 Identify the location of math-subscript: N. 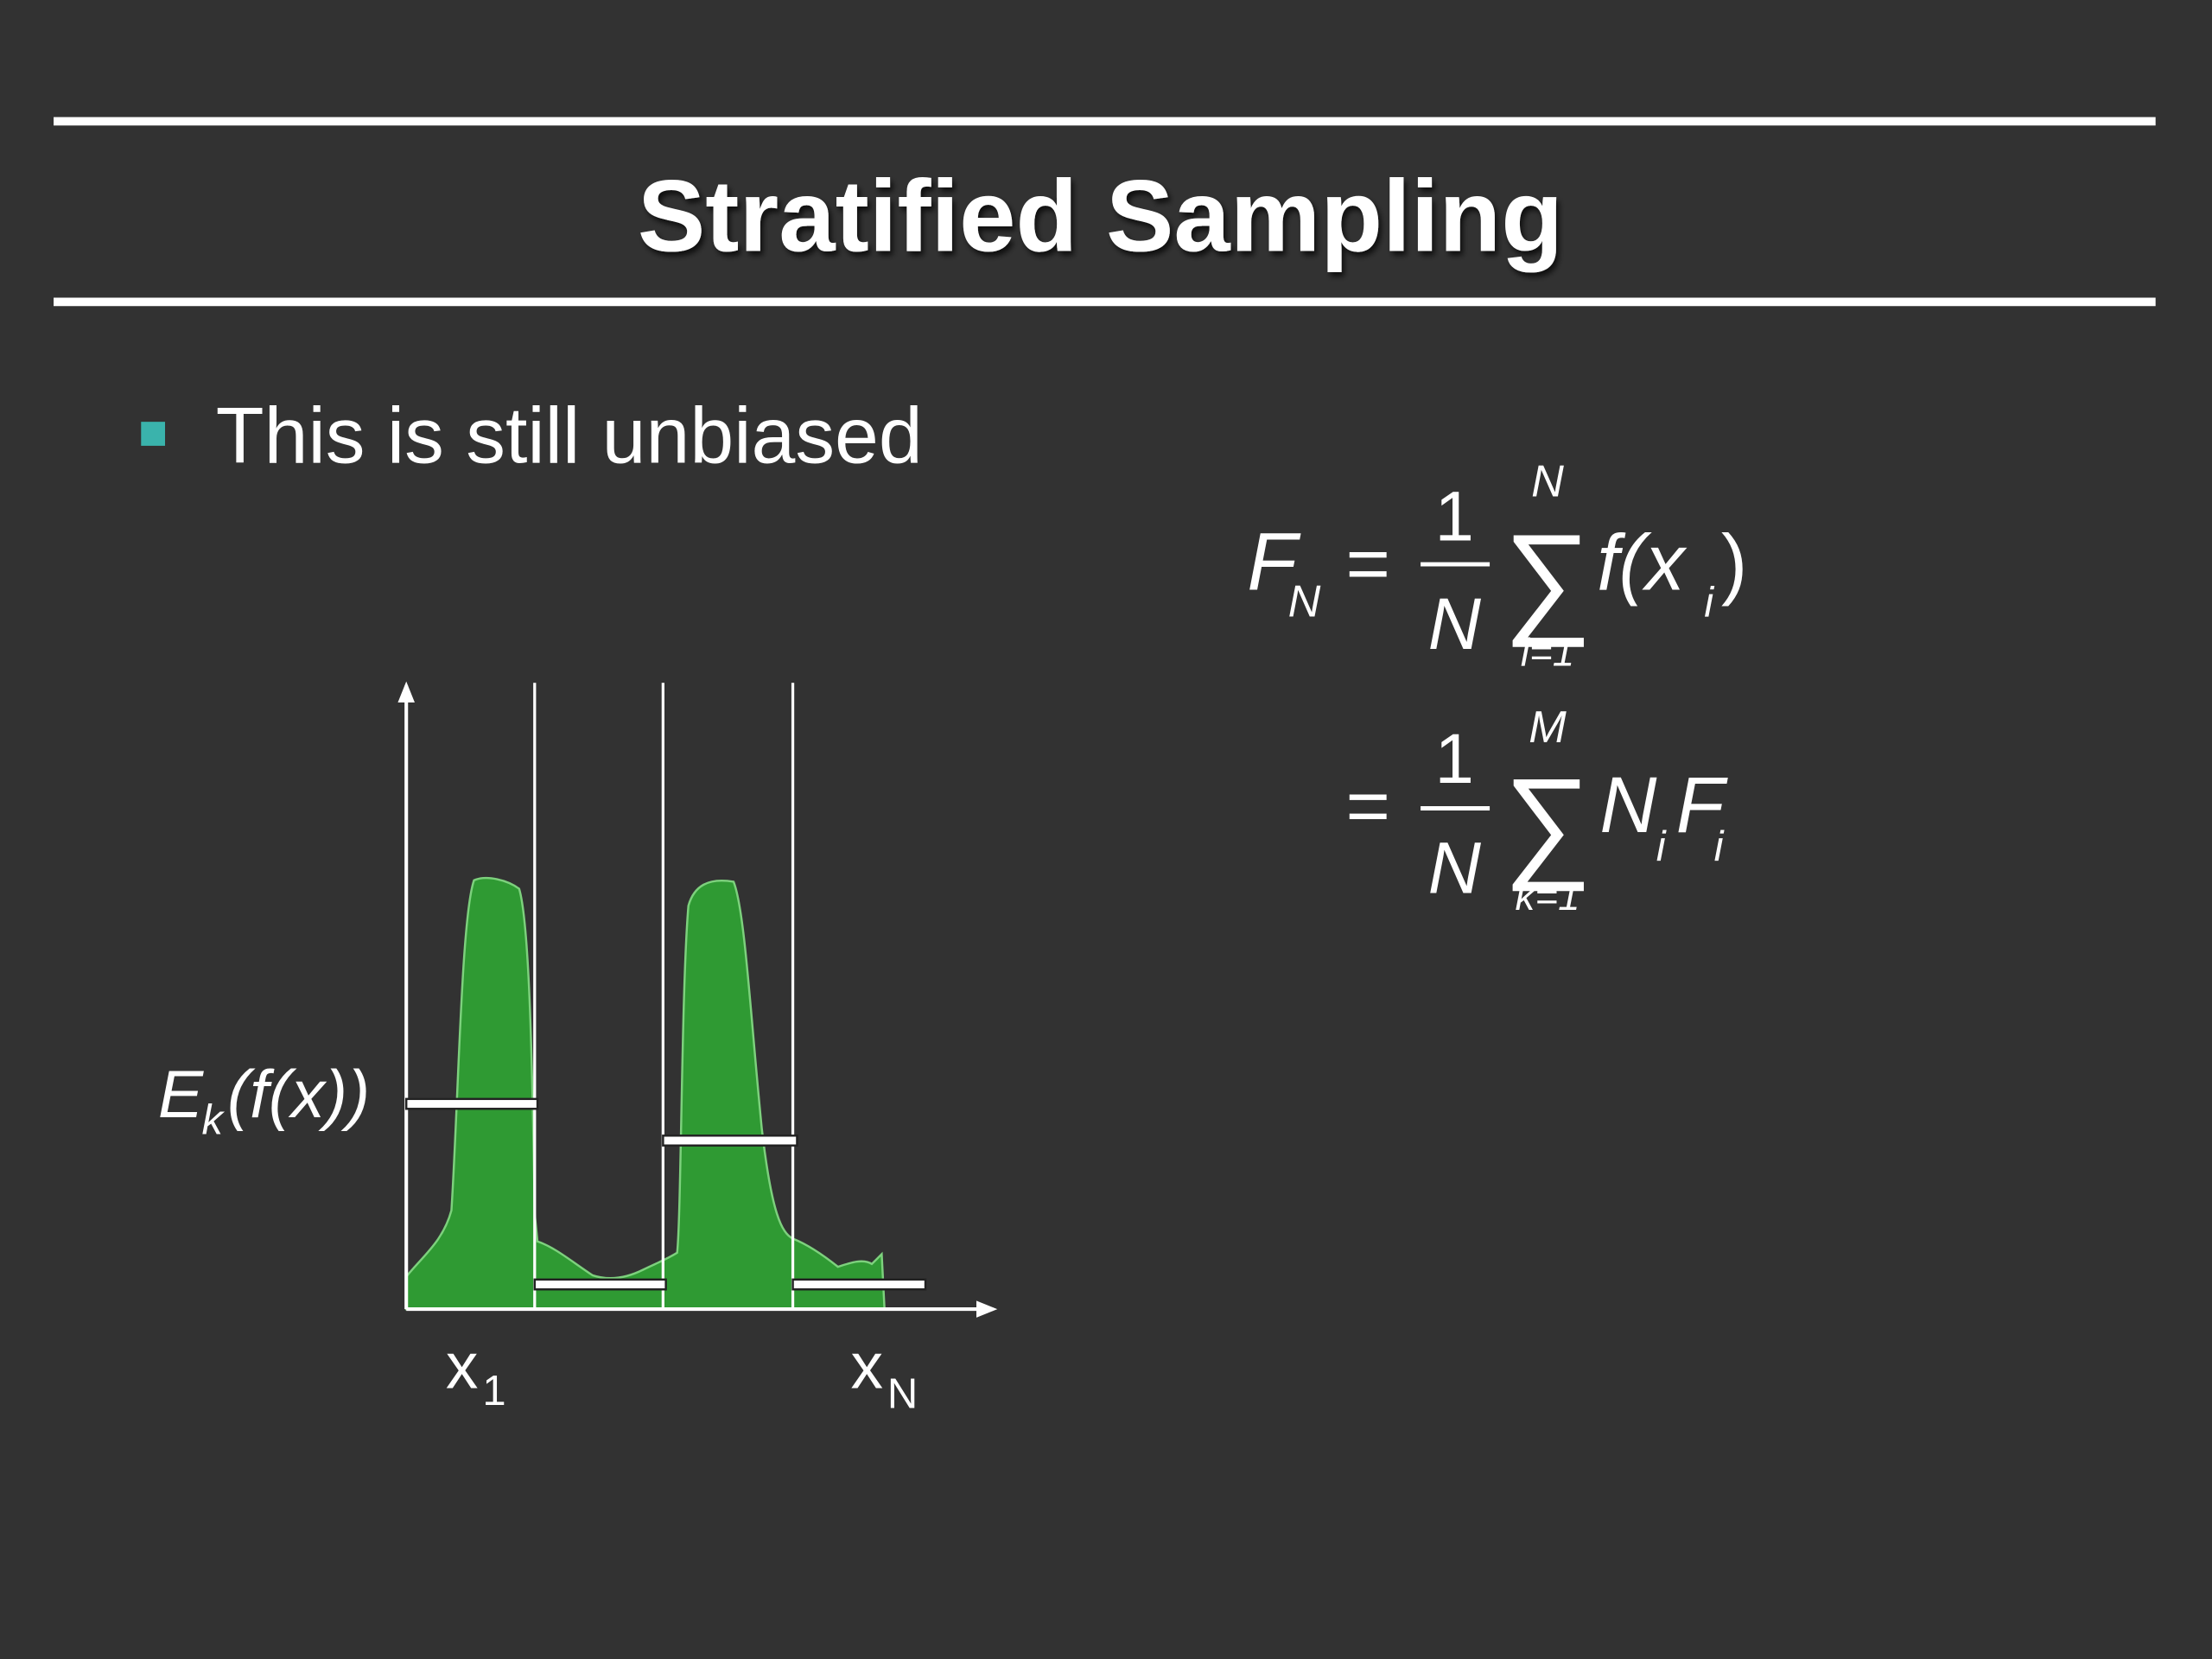
(1304, 601).